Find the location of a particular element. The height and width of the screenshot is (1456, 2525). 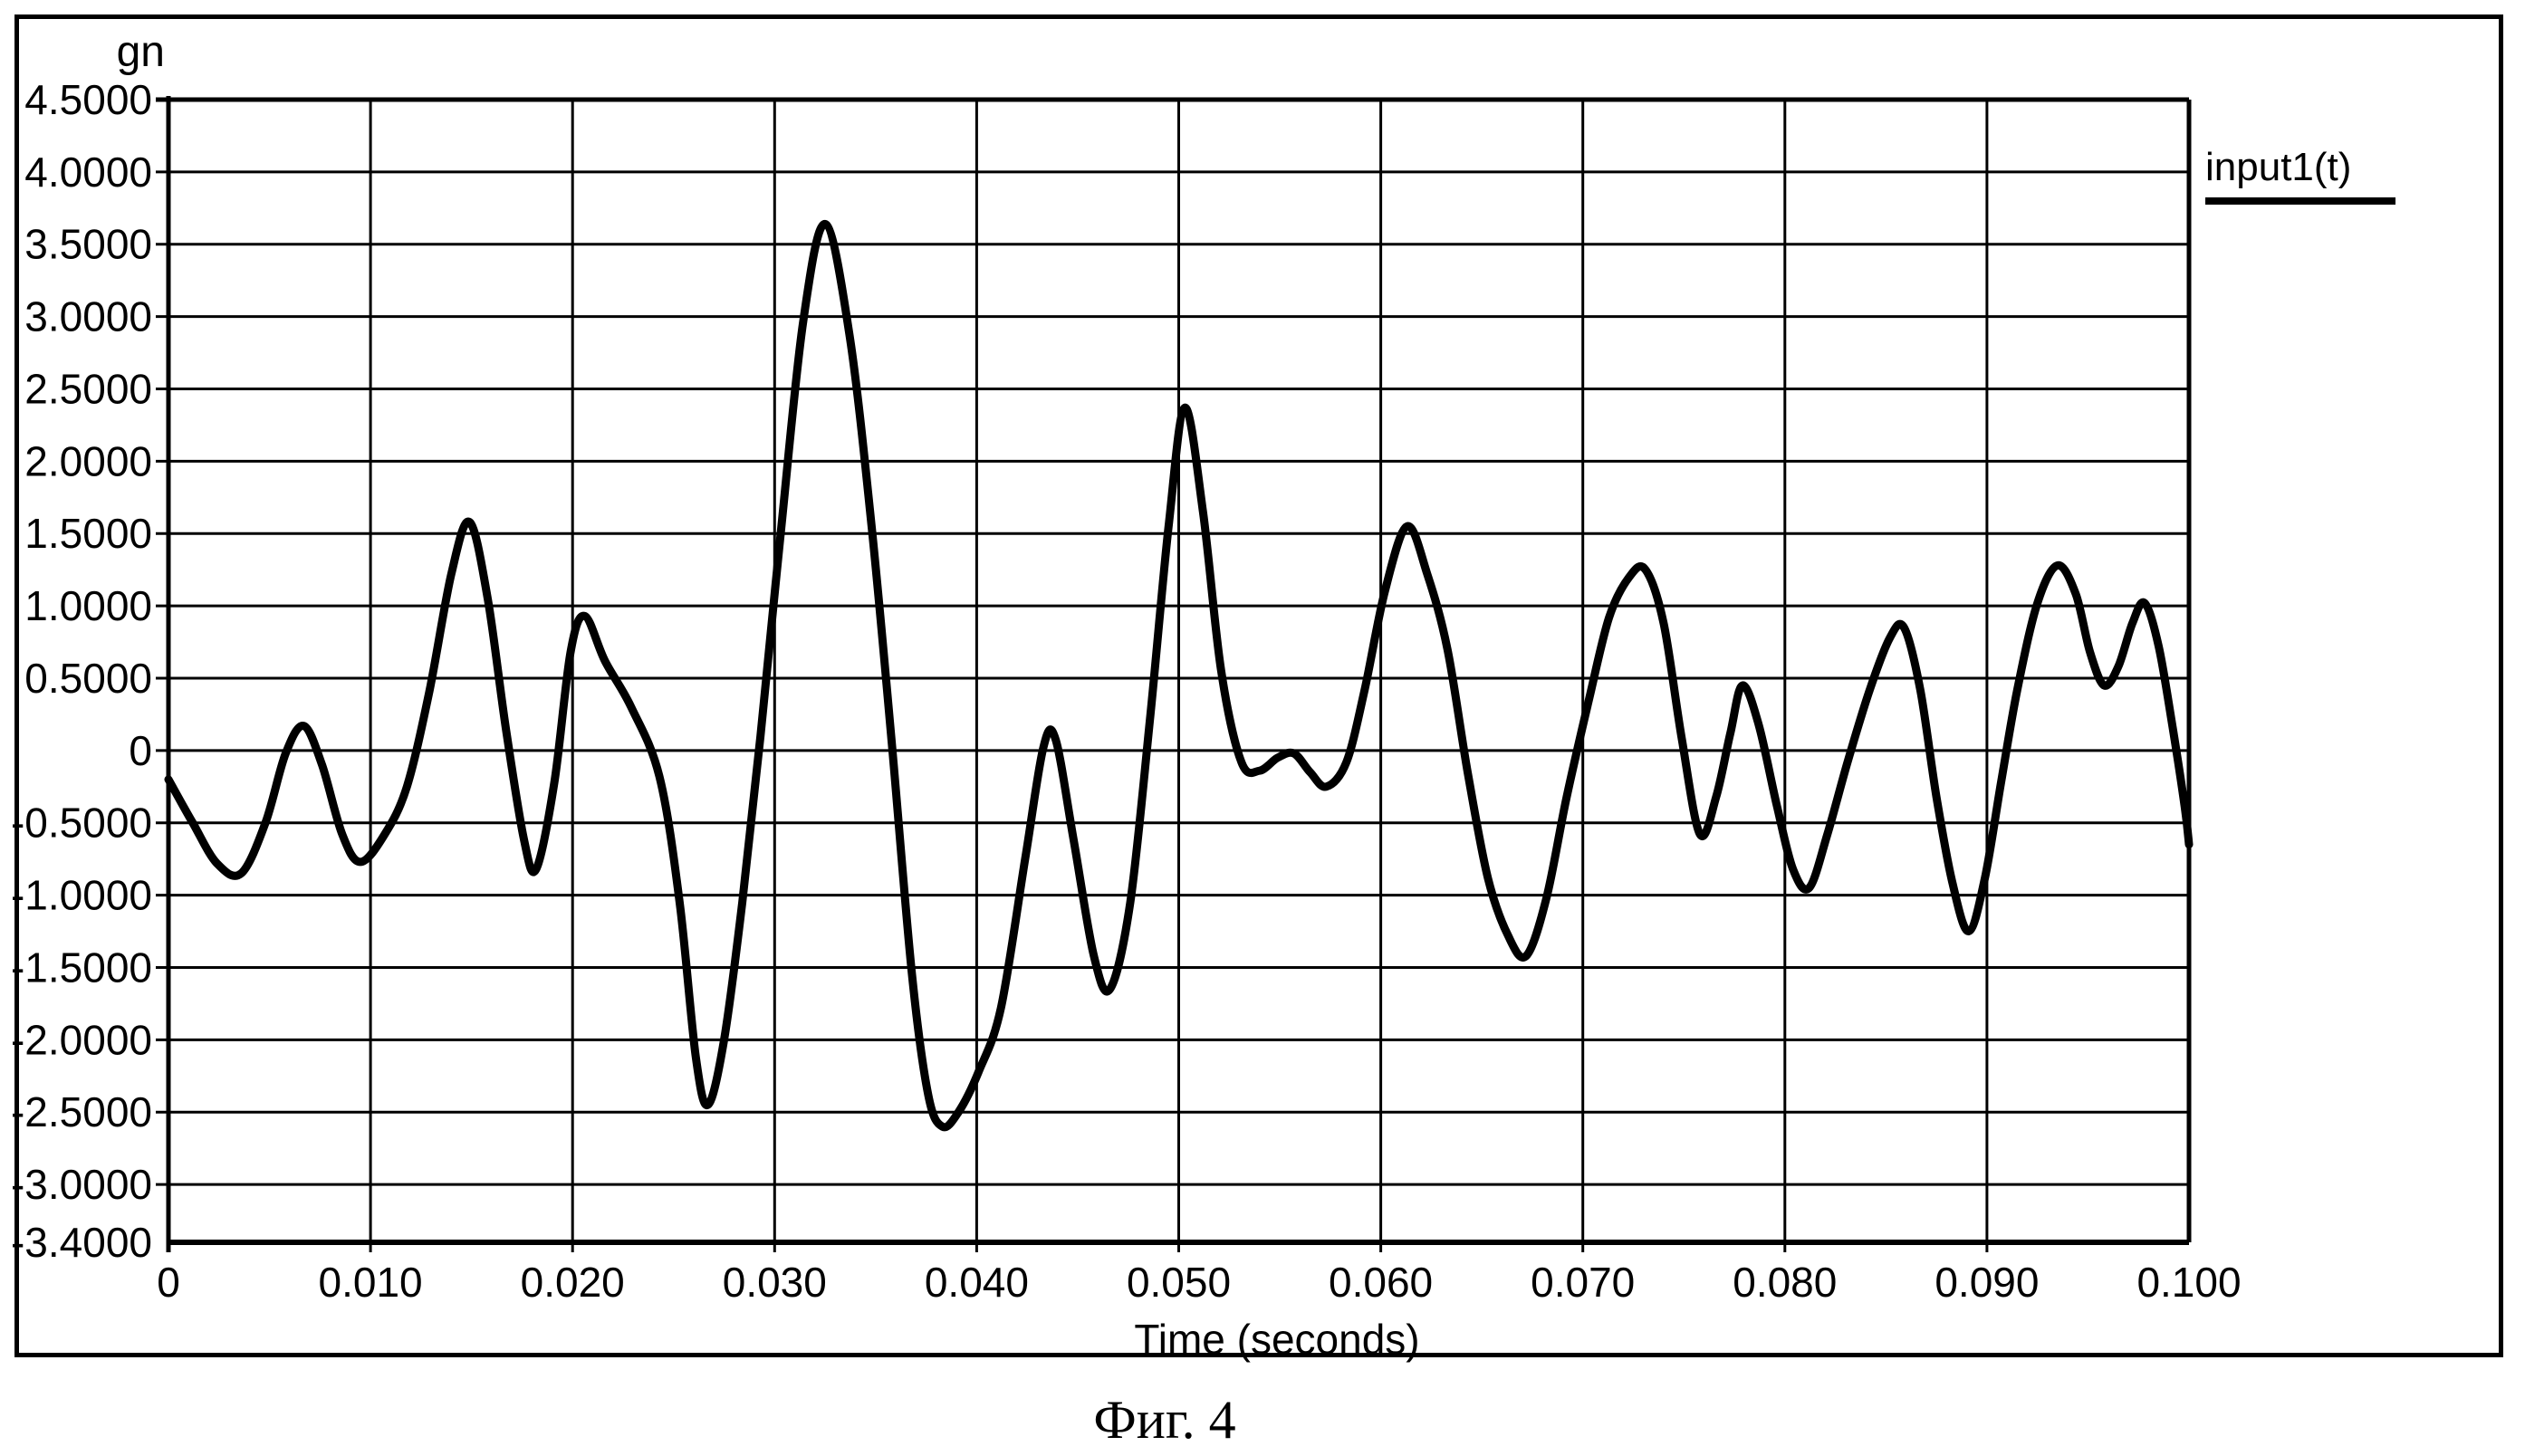

figure-caption: Фиг. 4 is located at coordinates (1164, 1420).